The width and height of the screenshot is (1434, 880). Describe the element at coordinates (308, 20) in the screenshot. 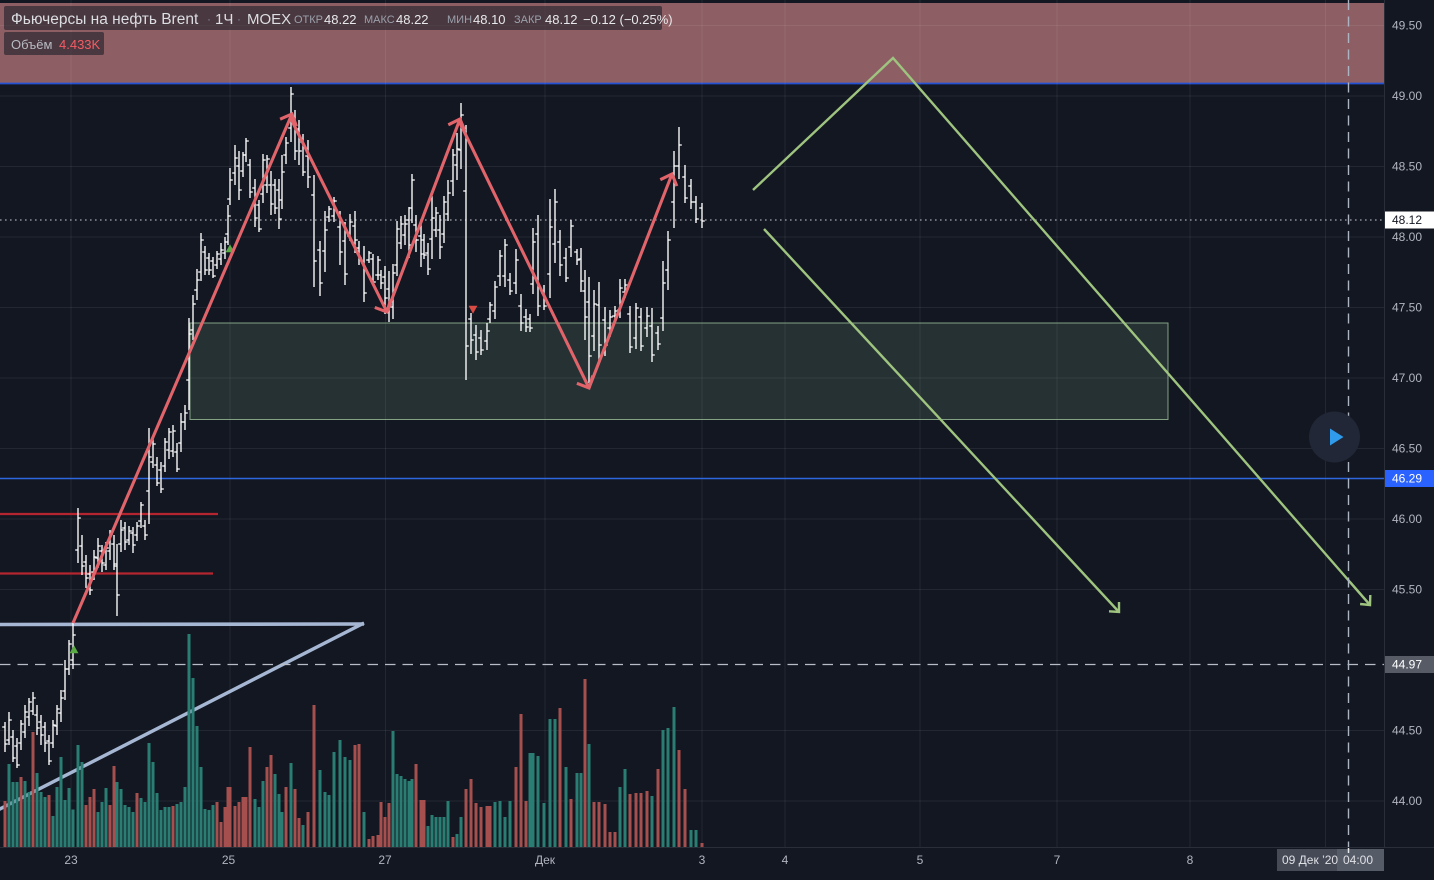

I see `svg-text: ОТКР` at that location.